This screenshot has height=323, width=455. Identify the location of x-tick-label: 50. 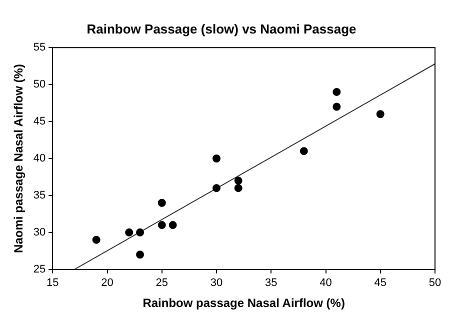
(435, 283).